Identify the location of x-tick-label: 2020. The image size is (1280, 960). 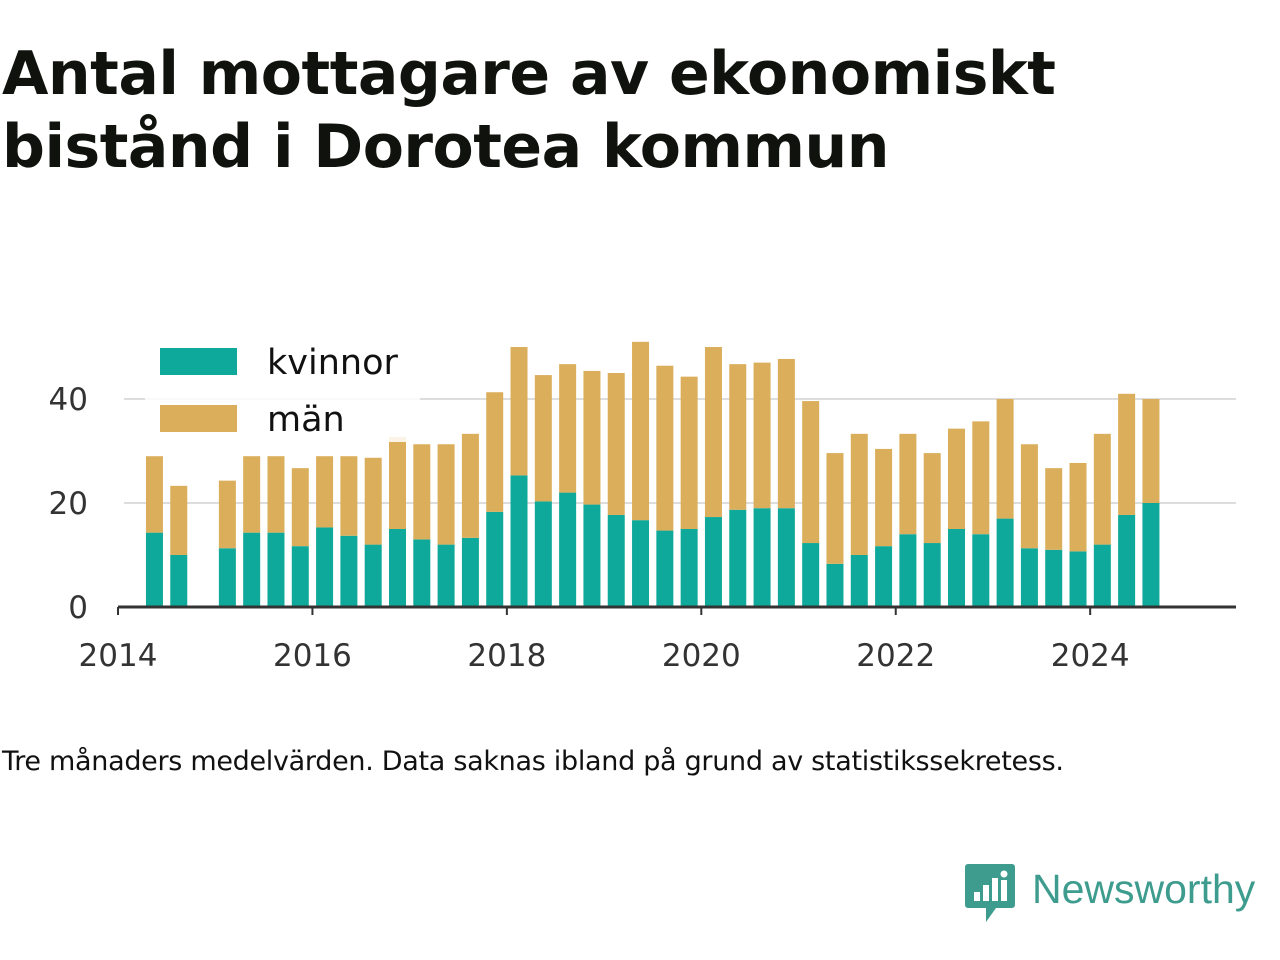
(701, 656).